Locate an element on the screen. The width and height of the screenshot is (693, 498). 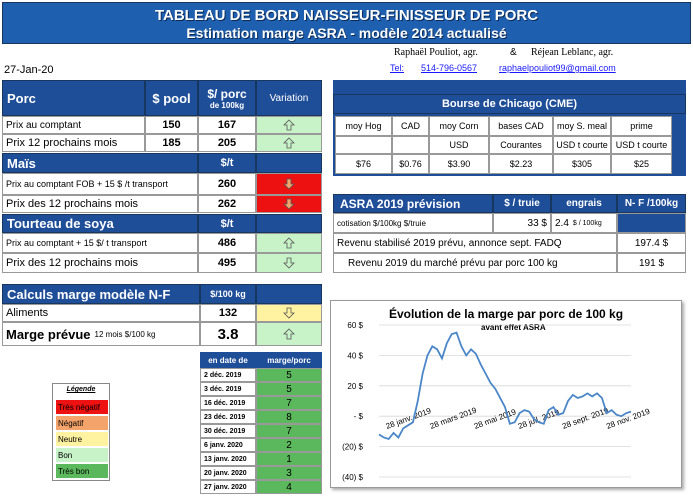
history-row-date: 27 janv. 2020 is located at coordinates (228, 487).